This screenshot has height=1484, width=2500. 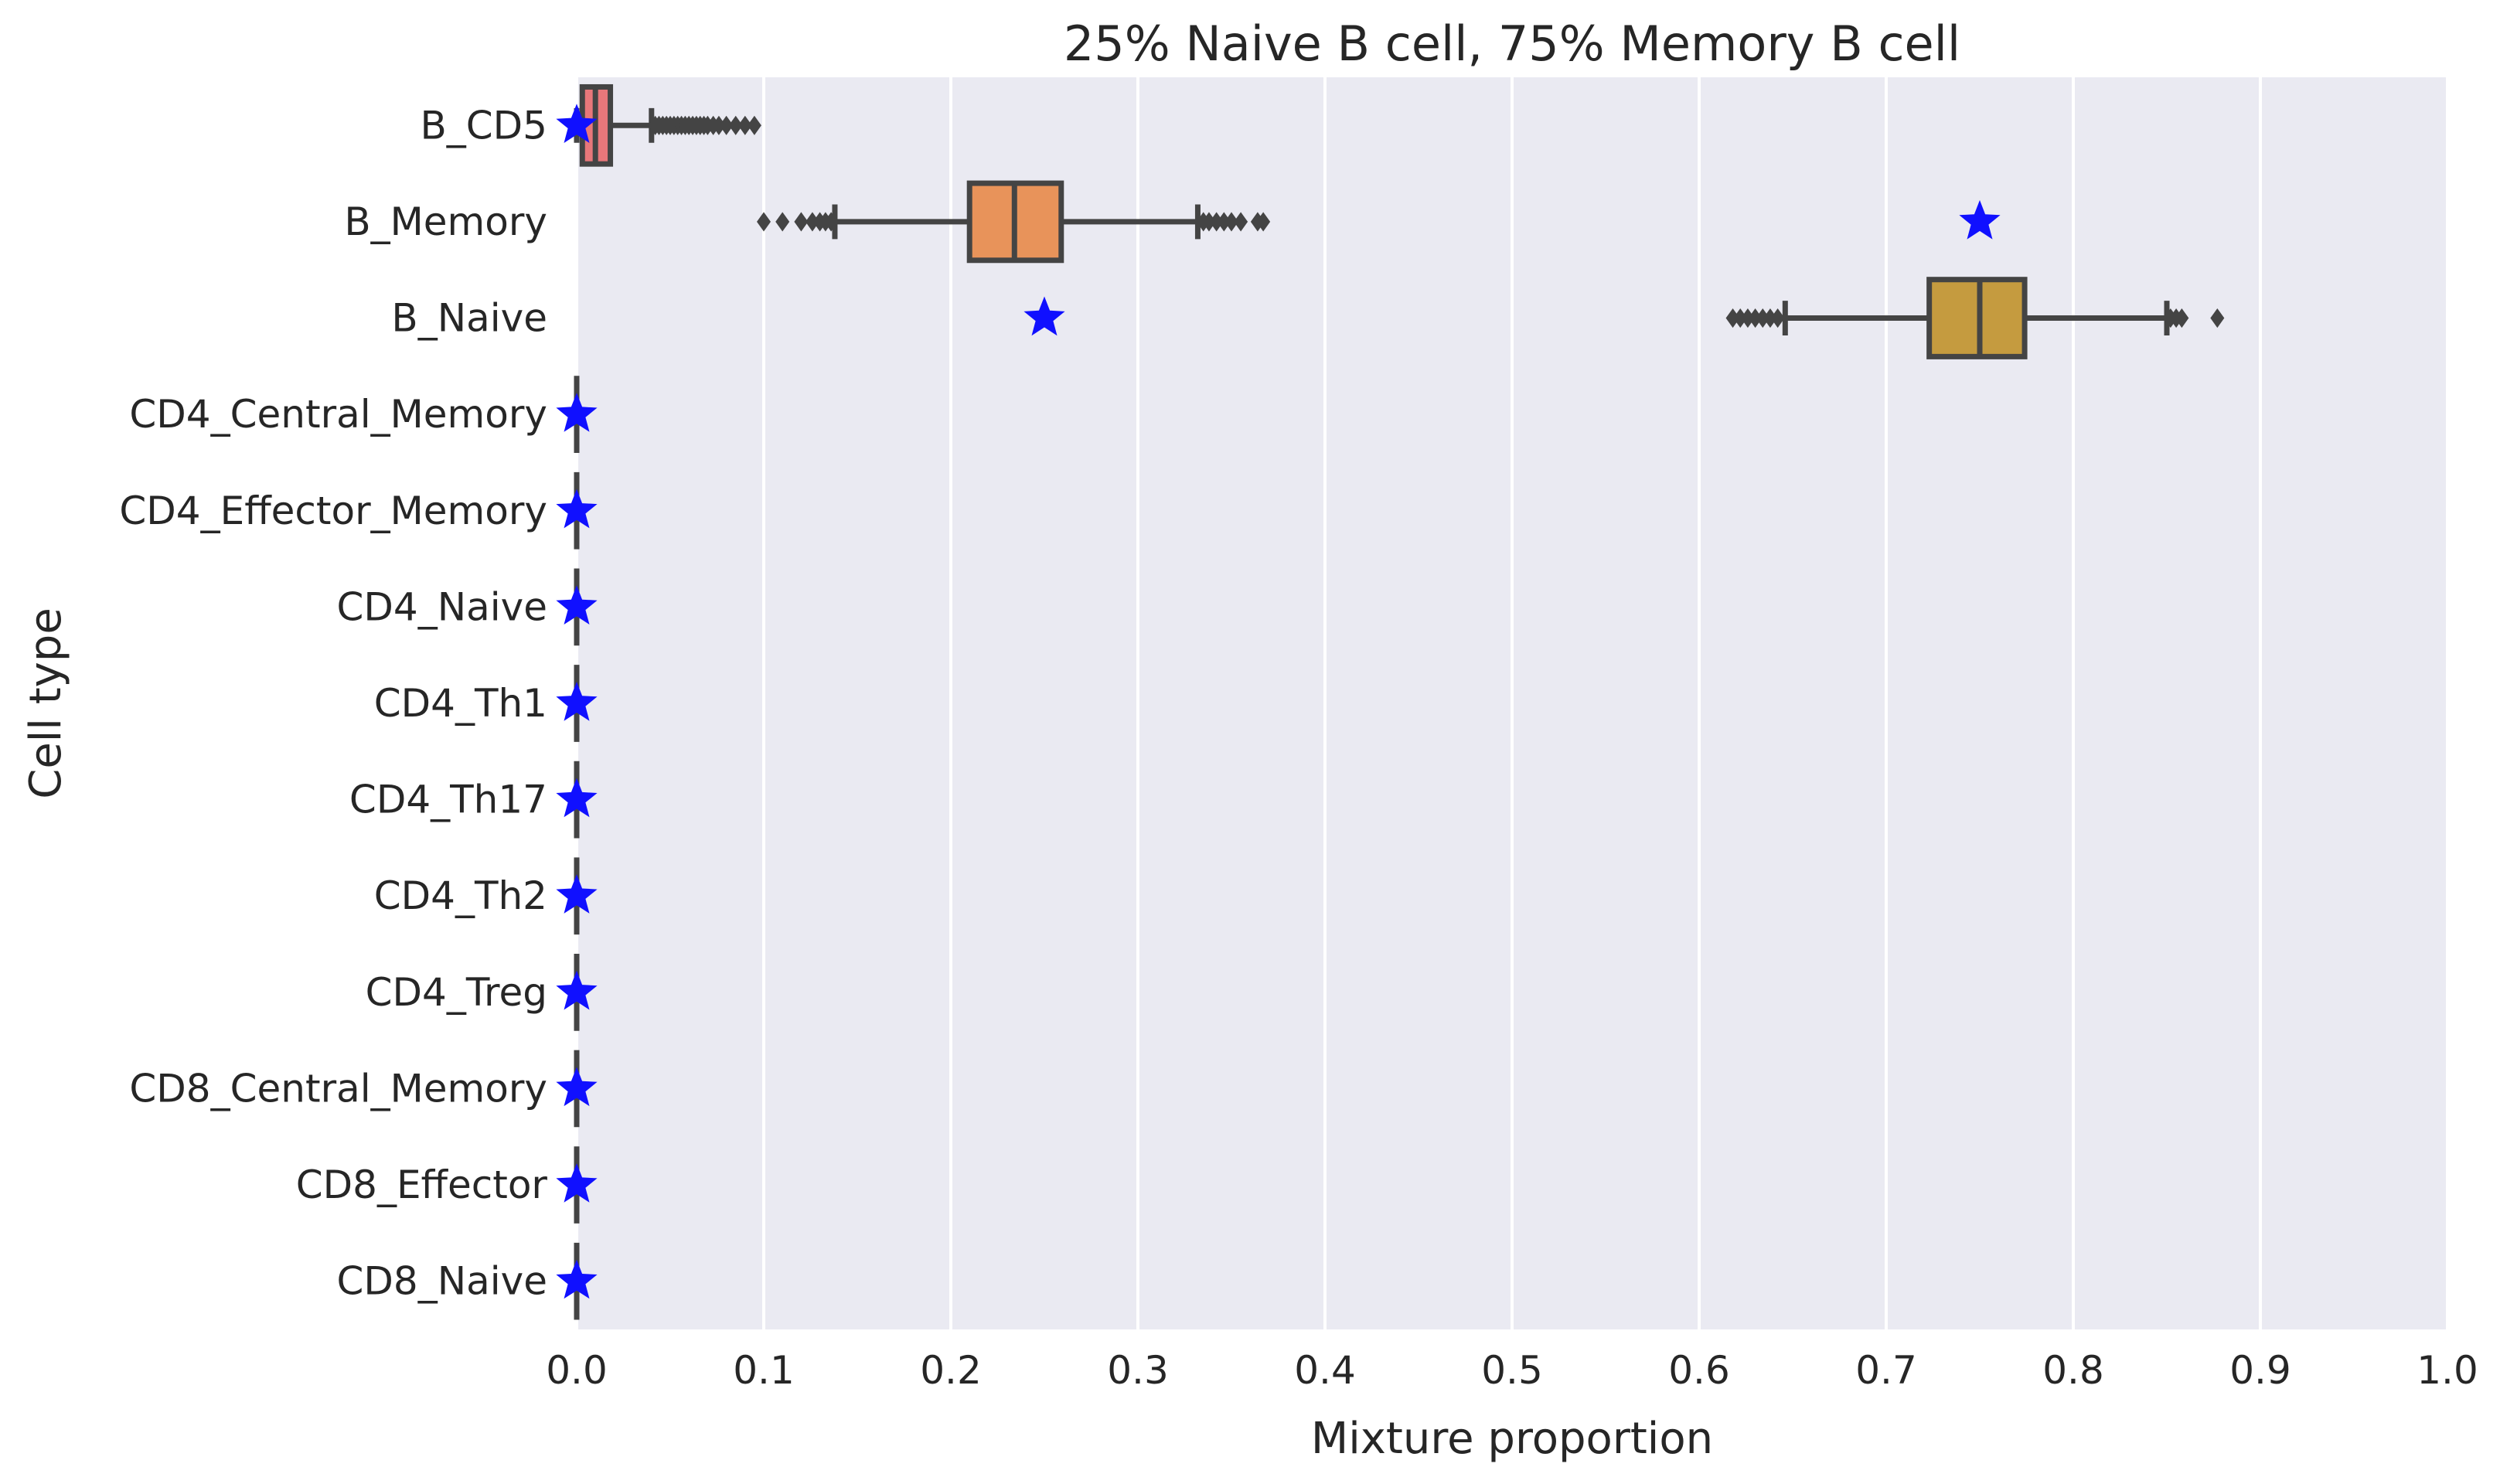 I want to click on x-tick-label: 0.6, so click(x=1699, y=1370).